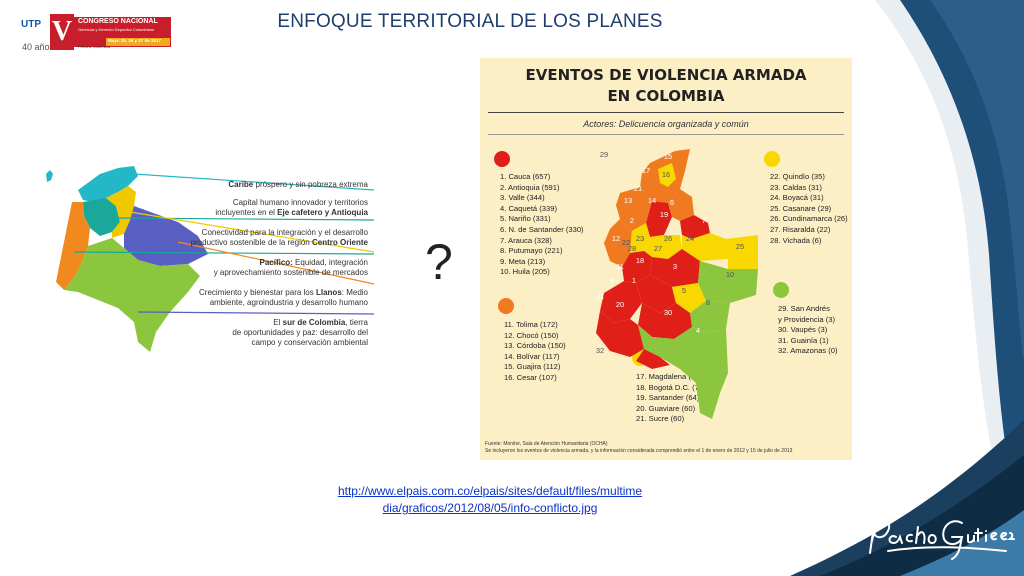 The image size is (1024, 576). Describe the element at coordinates (620, 304) in the screenshot. I see `map-label: 20` at that location.